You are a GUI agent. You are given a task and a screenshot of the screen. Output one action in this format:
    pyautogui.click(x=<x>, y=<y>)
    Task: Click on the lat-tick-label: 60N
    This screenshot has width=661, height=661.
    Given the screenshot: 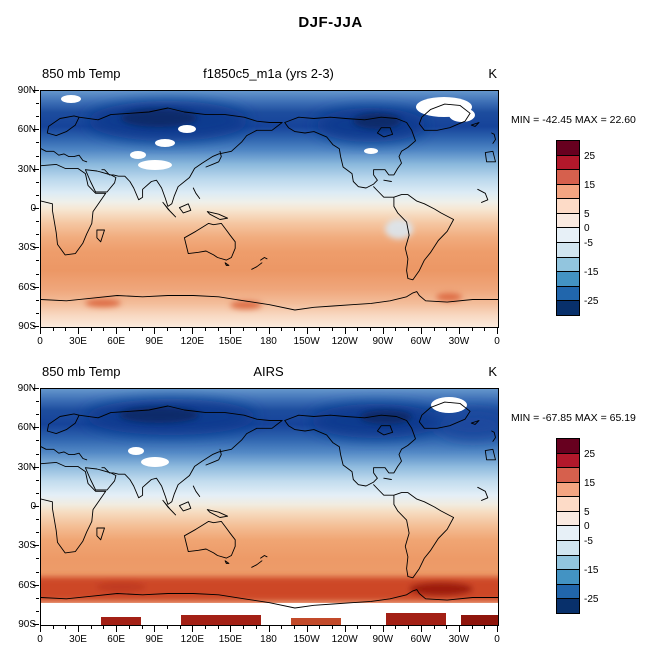 What is the action you would take?
    pyautogui.click(x=26, y=130)
    